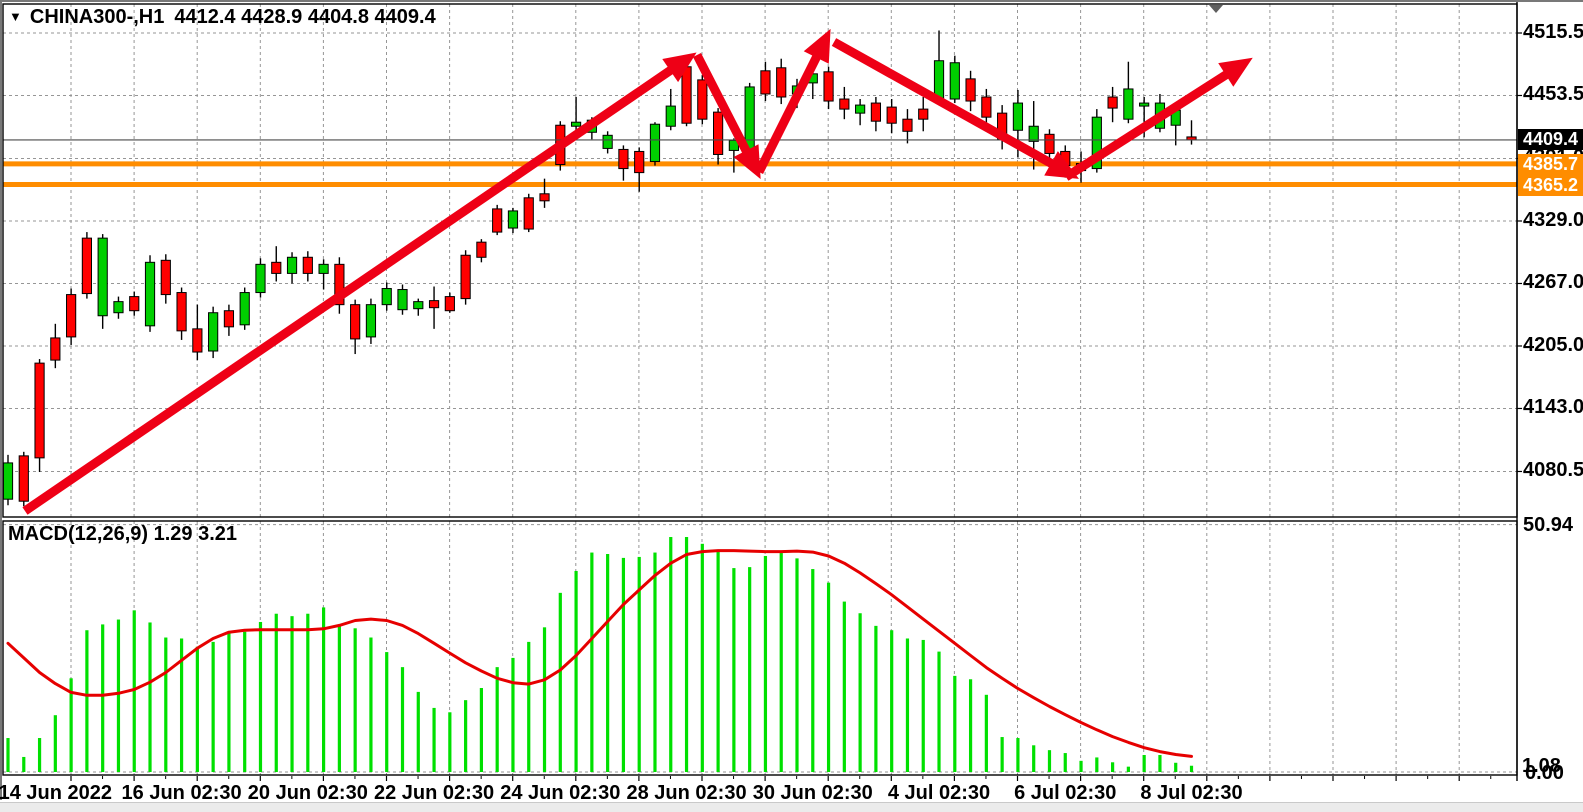 Image resolution: width=1583 pixels, height=812 pixels. Describe the element at coordinates (791, 1) in the screenshot. I see `window-chrome-top` at that location.